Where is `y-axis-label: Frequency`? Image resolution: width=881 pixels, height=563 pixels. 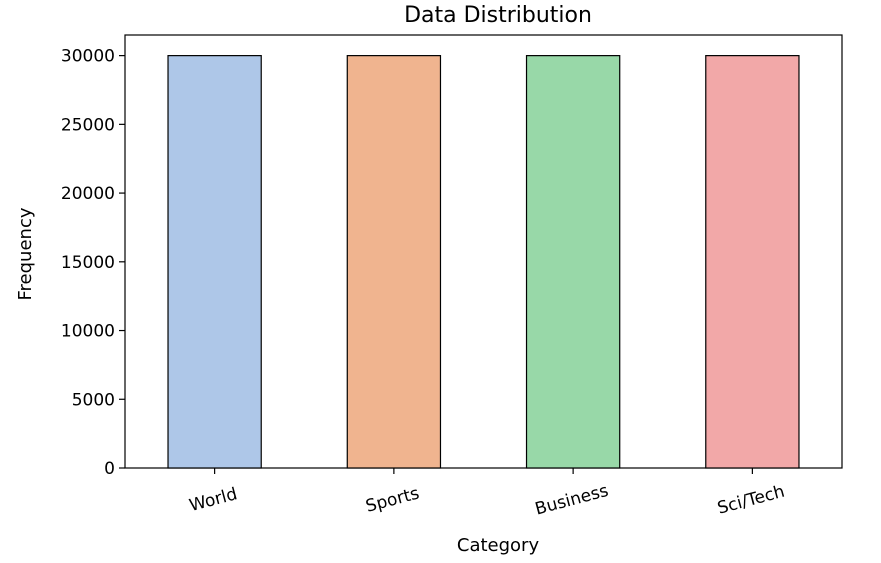
y-axis-label: Frequency is located at coordinates (25, 253).